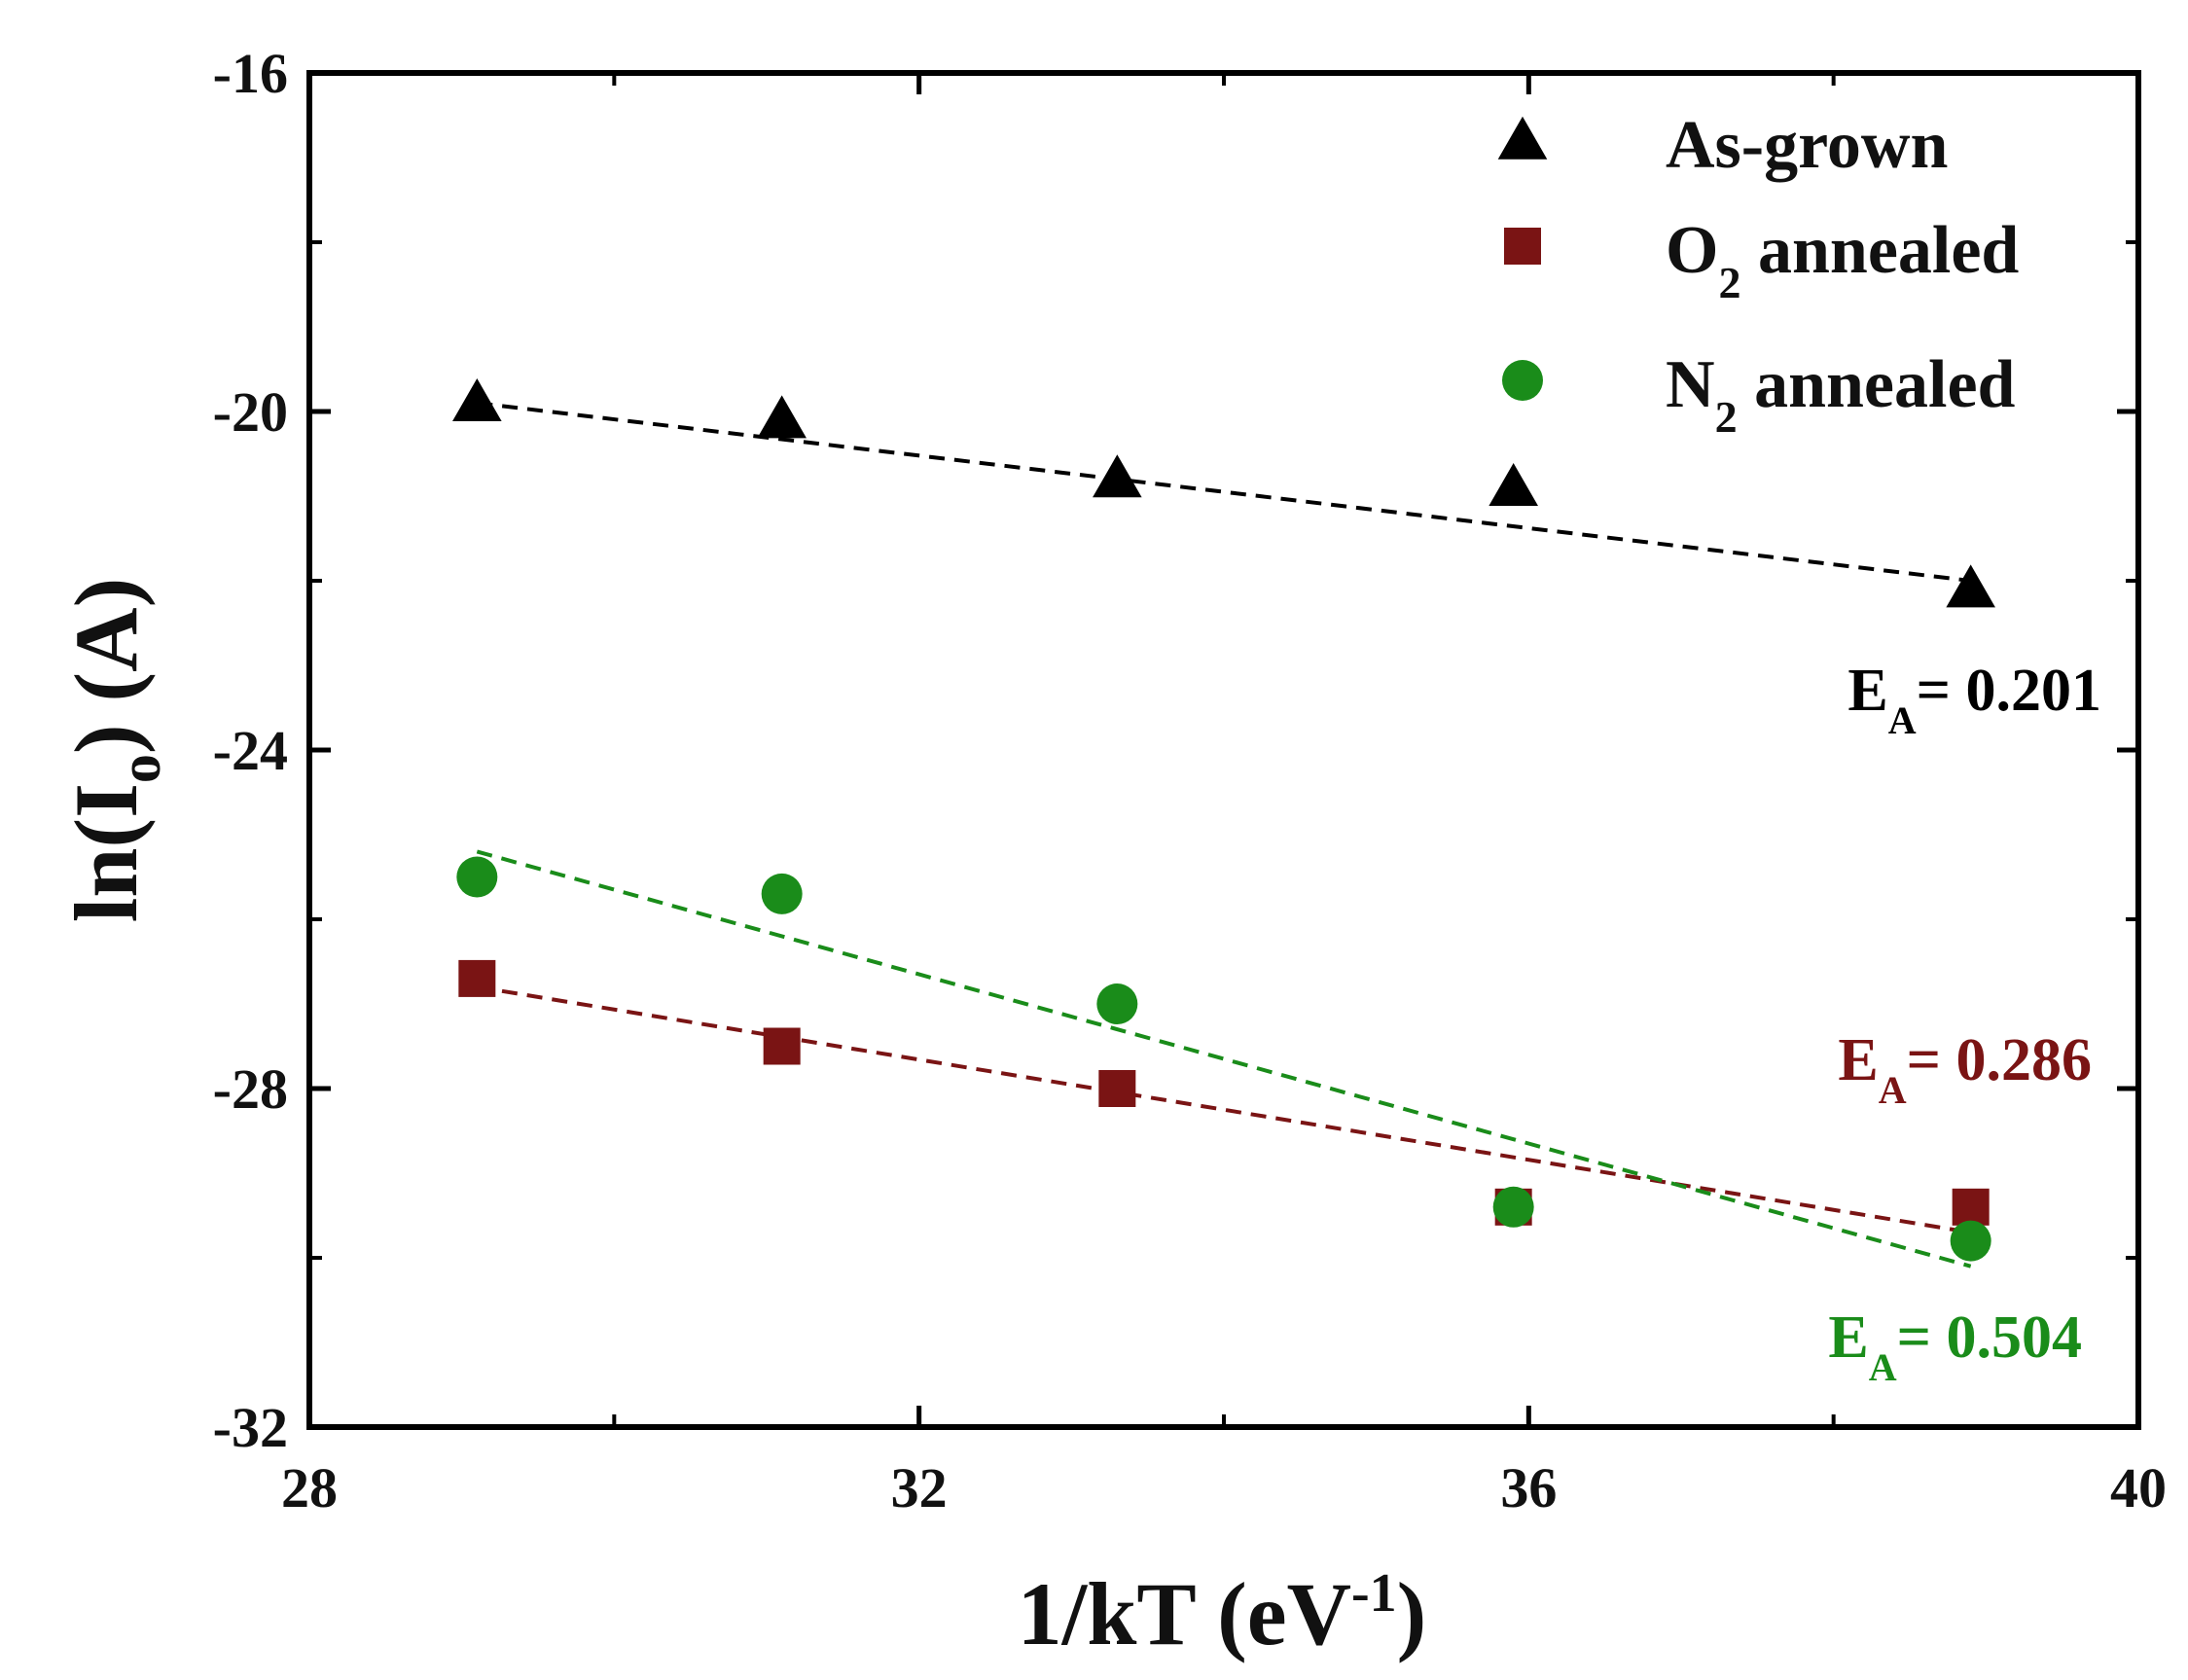 Image resolution: width=2188 pixels, height=1680 pixels. I want to click on y-tick-label: -24, so click(251, 750).